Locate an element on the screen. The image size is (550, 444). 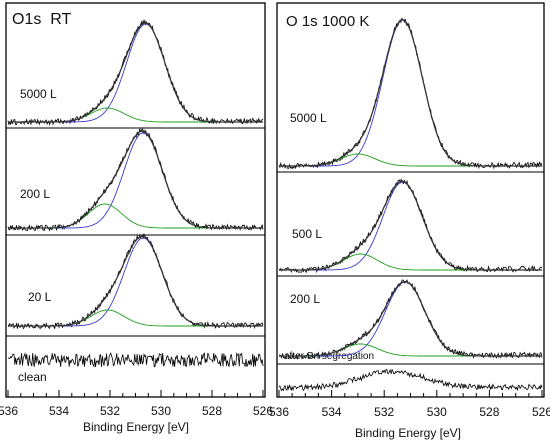
trace-label: clean is located at coordinates (32, 377).